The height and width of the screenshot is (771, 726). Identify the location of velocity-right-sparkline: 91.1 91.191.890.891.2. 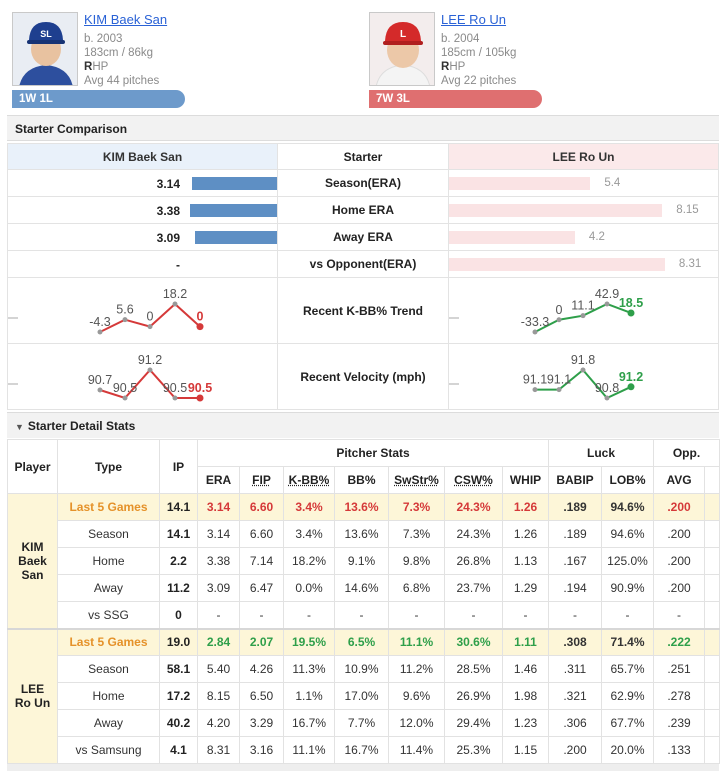
(546, 377).